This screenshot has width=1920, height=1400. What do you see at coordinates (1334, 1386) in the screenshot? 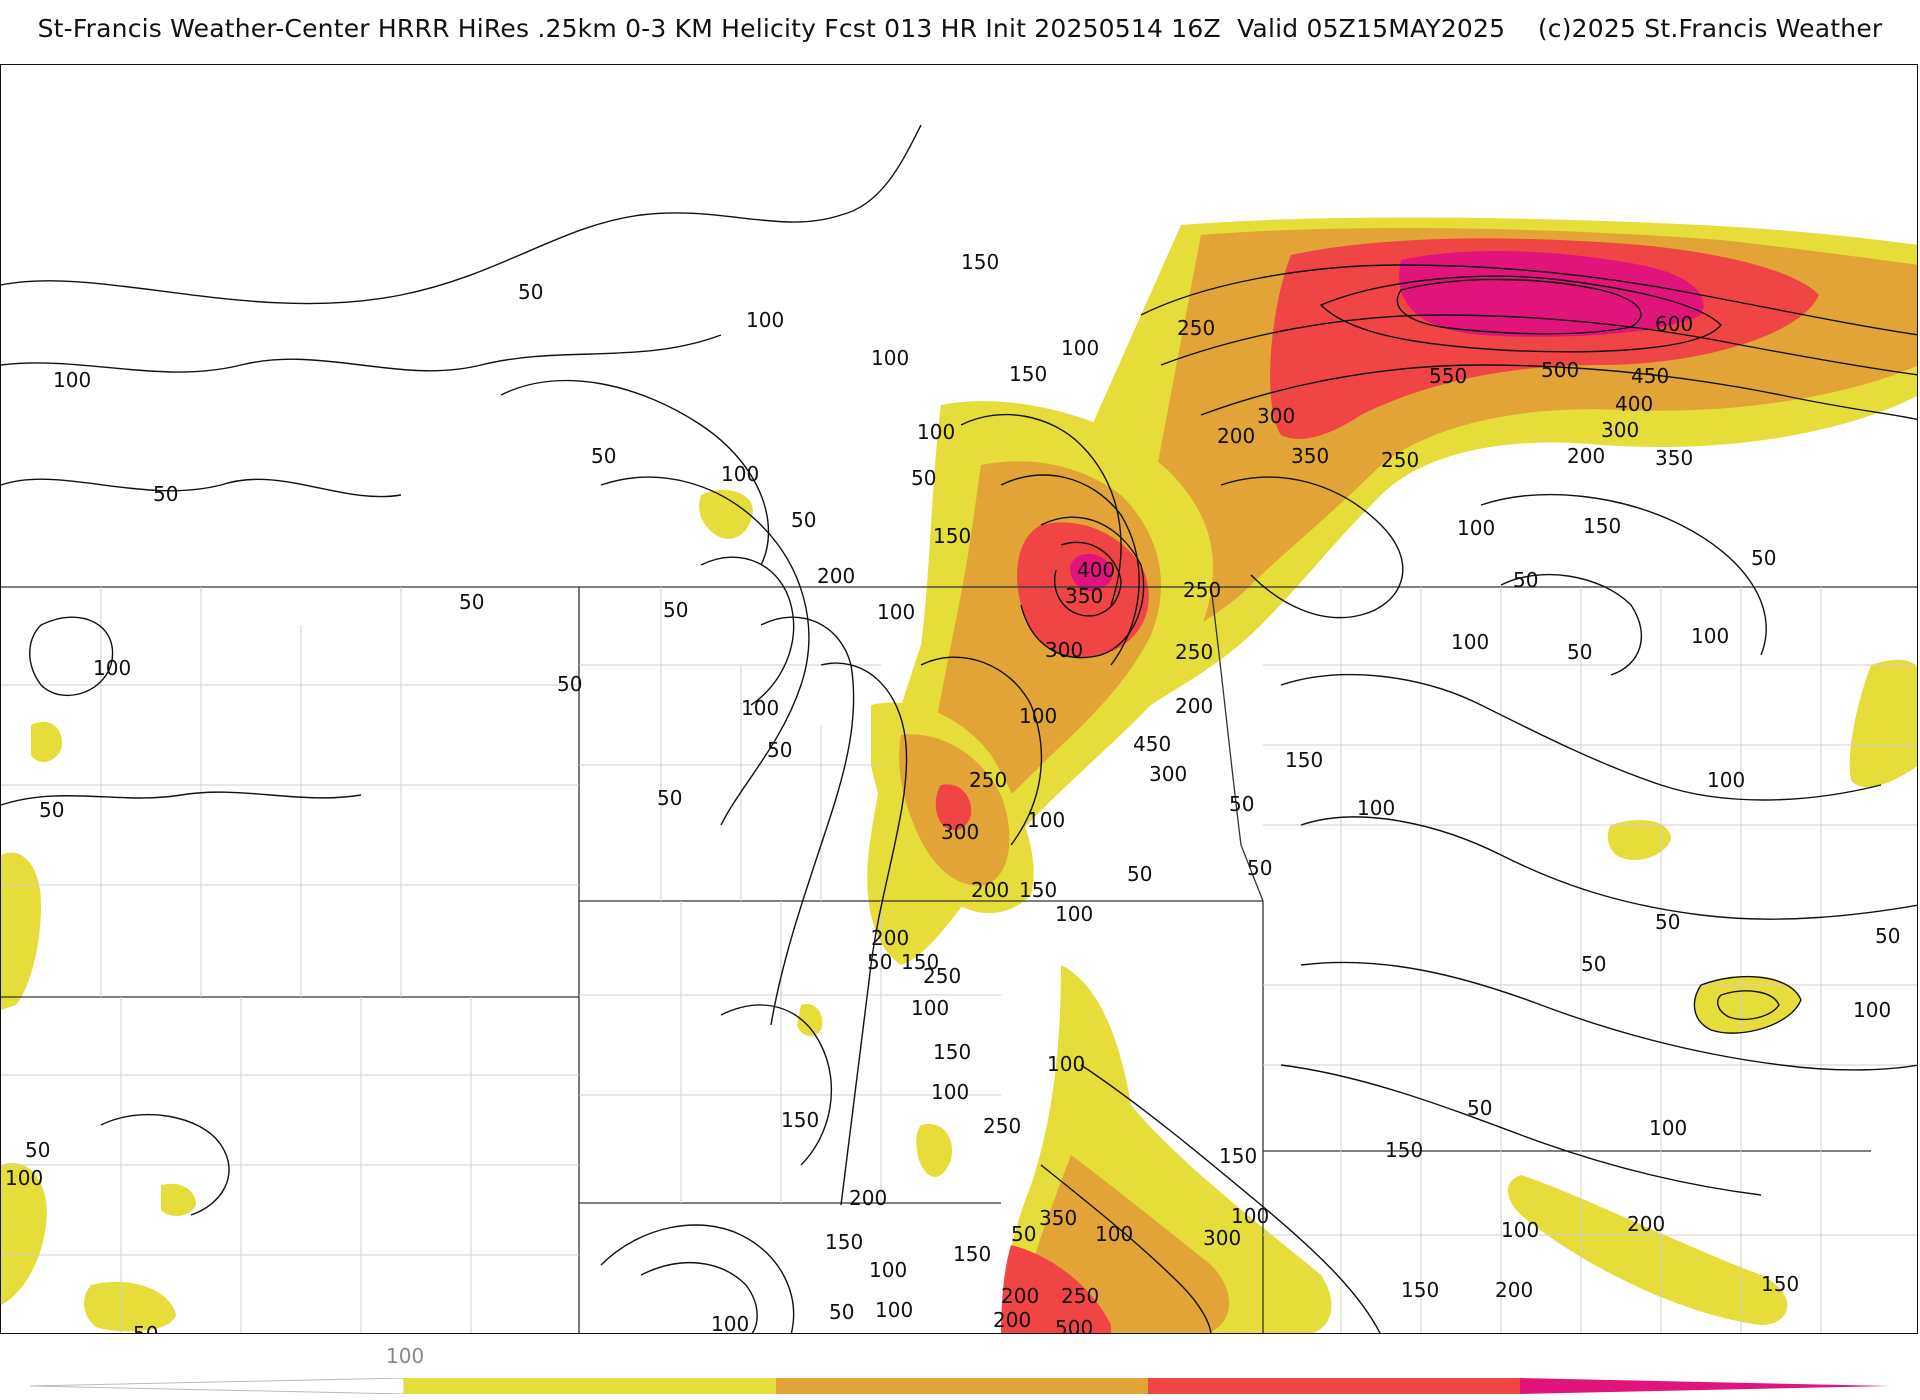
I see `colorbar-segment-red` at bounding box center [1334, 1386].